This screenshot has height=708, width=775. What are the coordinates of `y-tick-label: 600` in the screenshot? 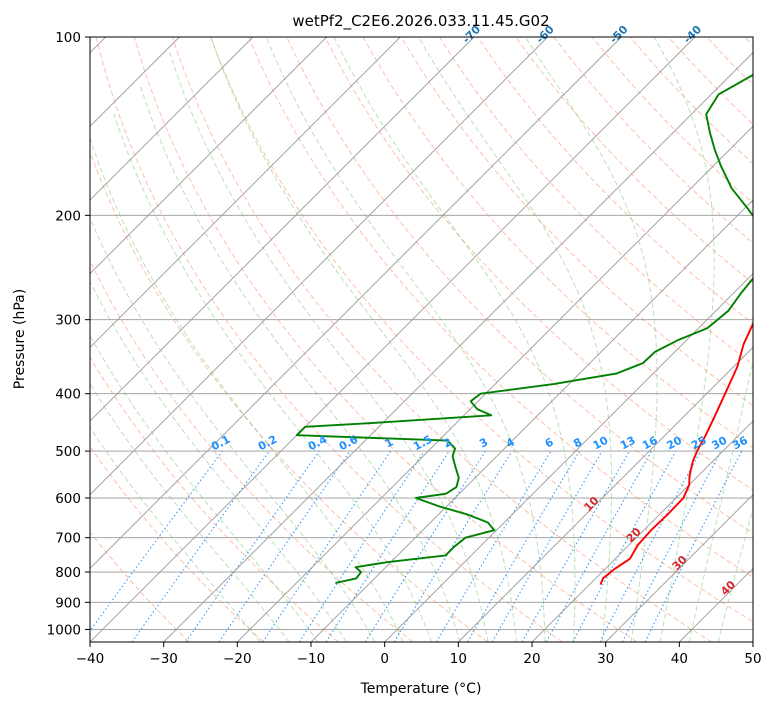 It's located at (68, 499).